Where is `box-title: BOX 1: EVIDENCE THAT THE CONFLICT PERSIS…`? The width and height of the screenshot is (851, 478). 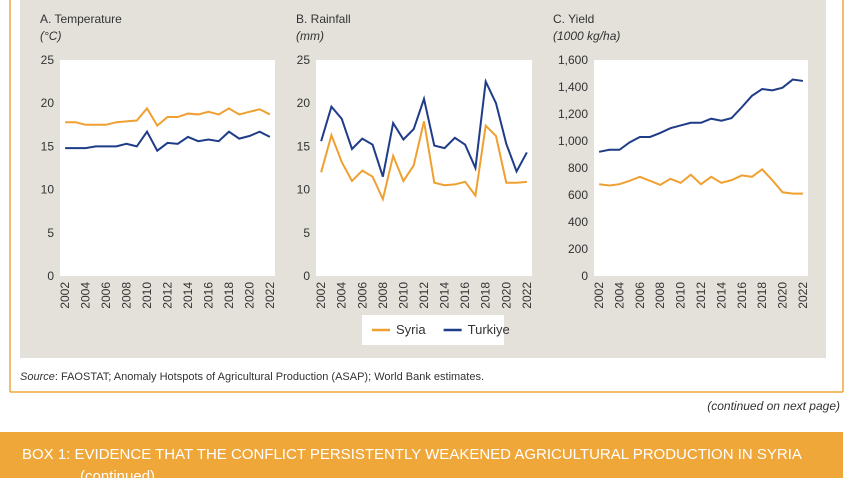 box-title: BOX 1: EVIDENCE THAT THE CONFLICT PERSIS… is located at coordinates (421, 455).